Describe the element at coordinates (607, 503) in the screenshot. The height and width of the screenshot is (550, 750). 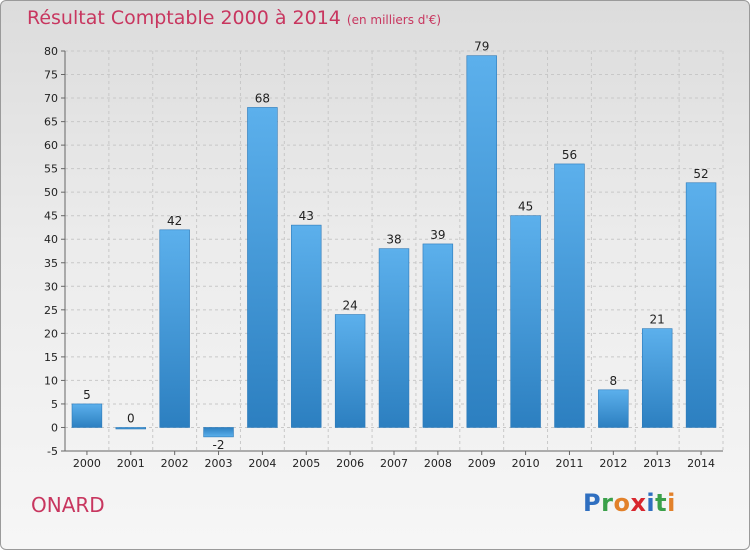
I see `logo-letter: r` at that location.